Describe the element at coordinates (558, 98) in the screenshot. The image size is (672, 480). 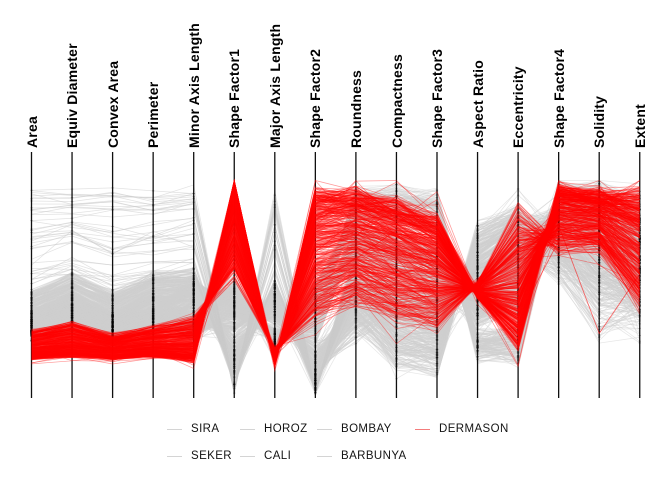
I see `axis-label-shape-factor4: Shape Factor4` at that location.